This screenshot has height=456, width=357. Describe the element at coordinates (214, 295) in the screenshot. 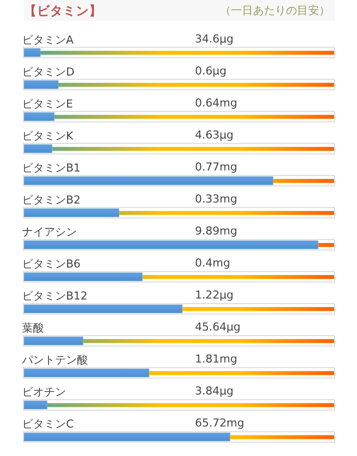

I see `annotation: 1.22μg` at that location.